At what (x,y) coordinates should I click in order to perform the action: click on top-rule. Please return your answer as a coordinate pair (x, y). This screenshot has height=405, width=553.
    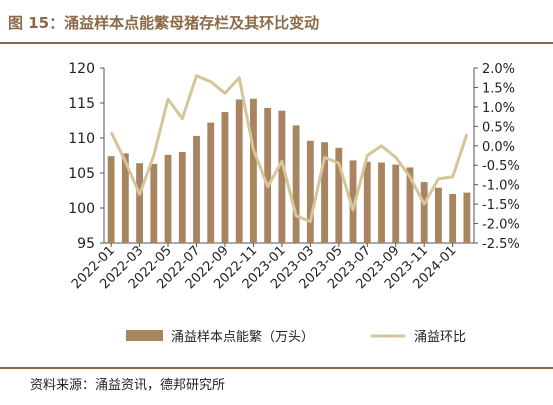
    Looking at the image, I should click on (276, 43).